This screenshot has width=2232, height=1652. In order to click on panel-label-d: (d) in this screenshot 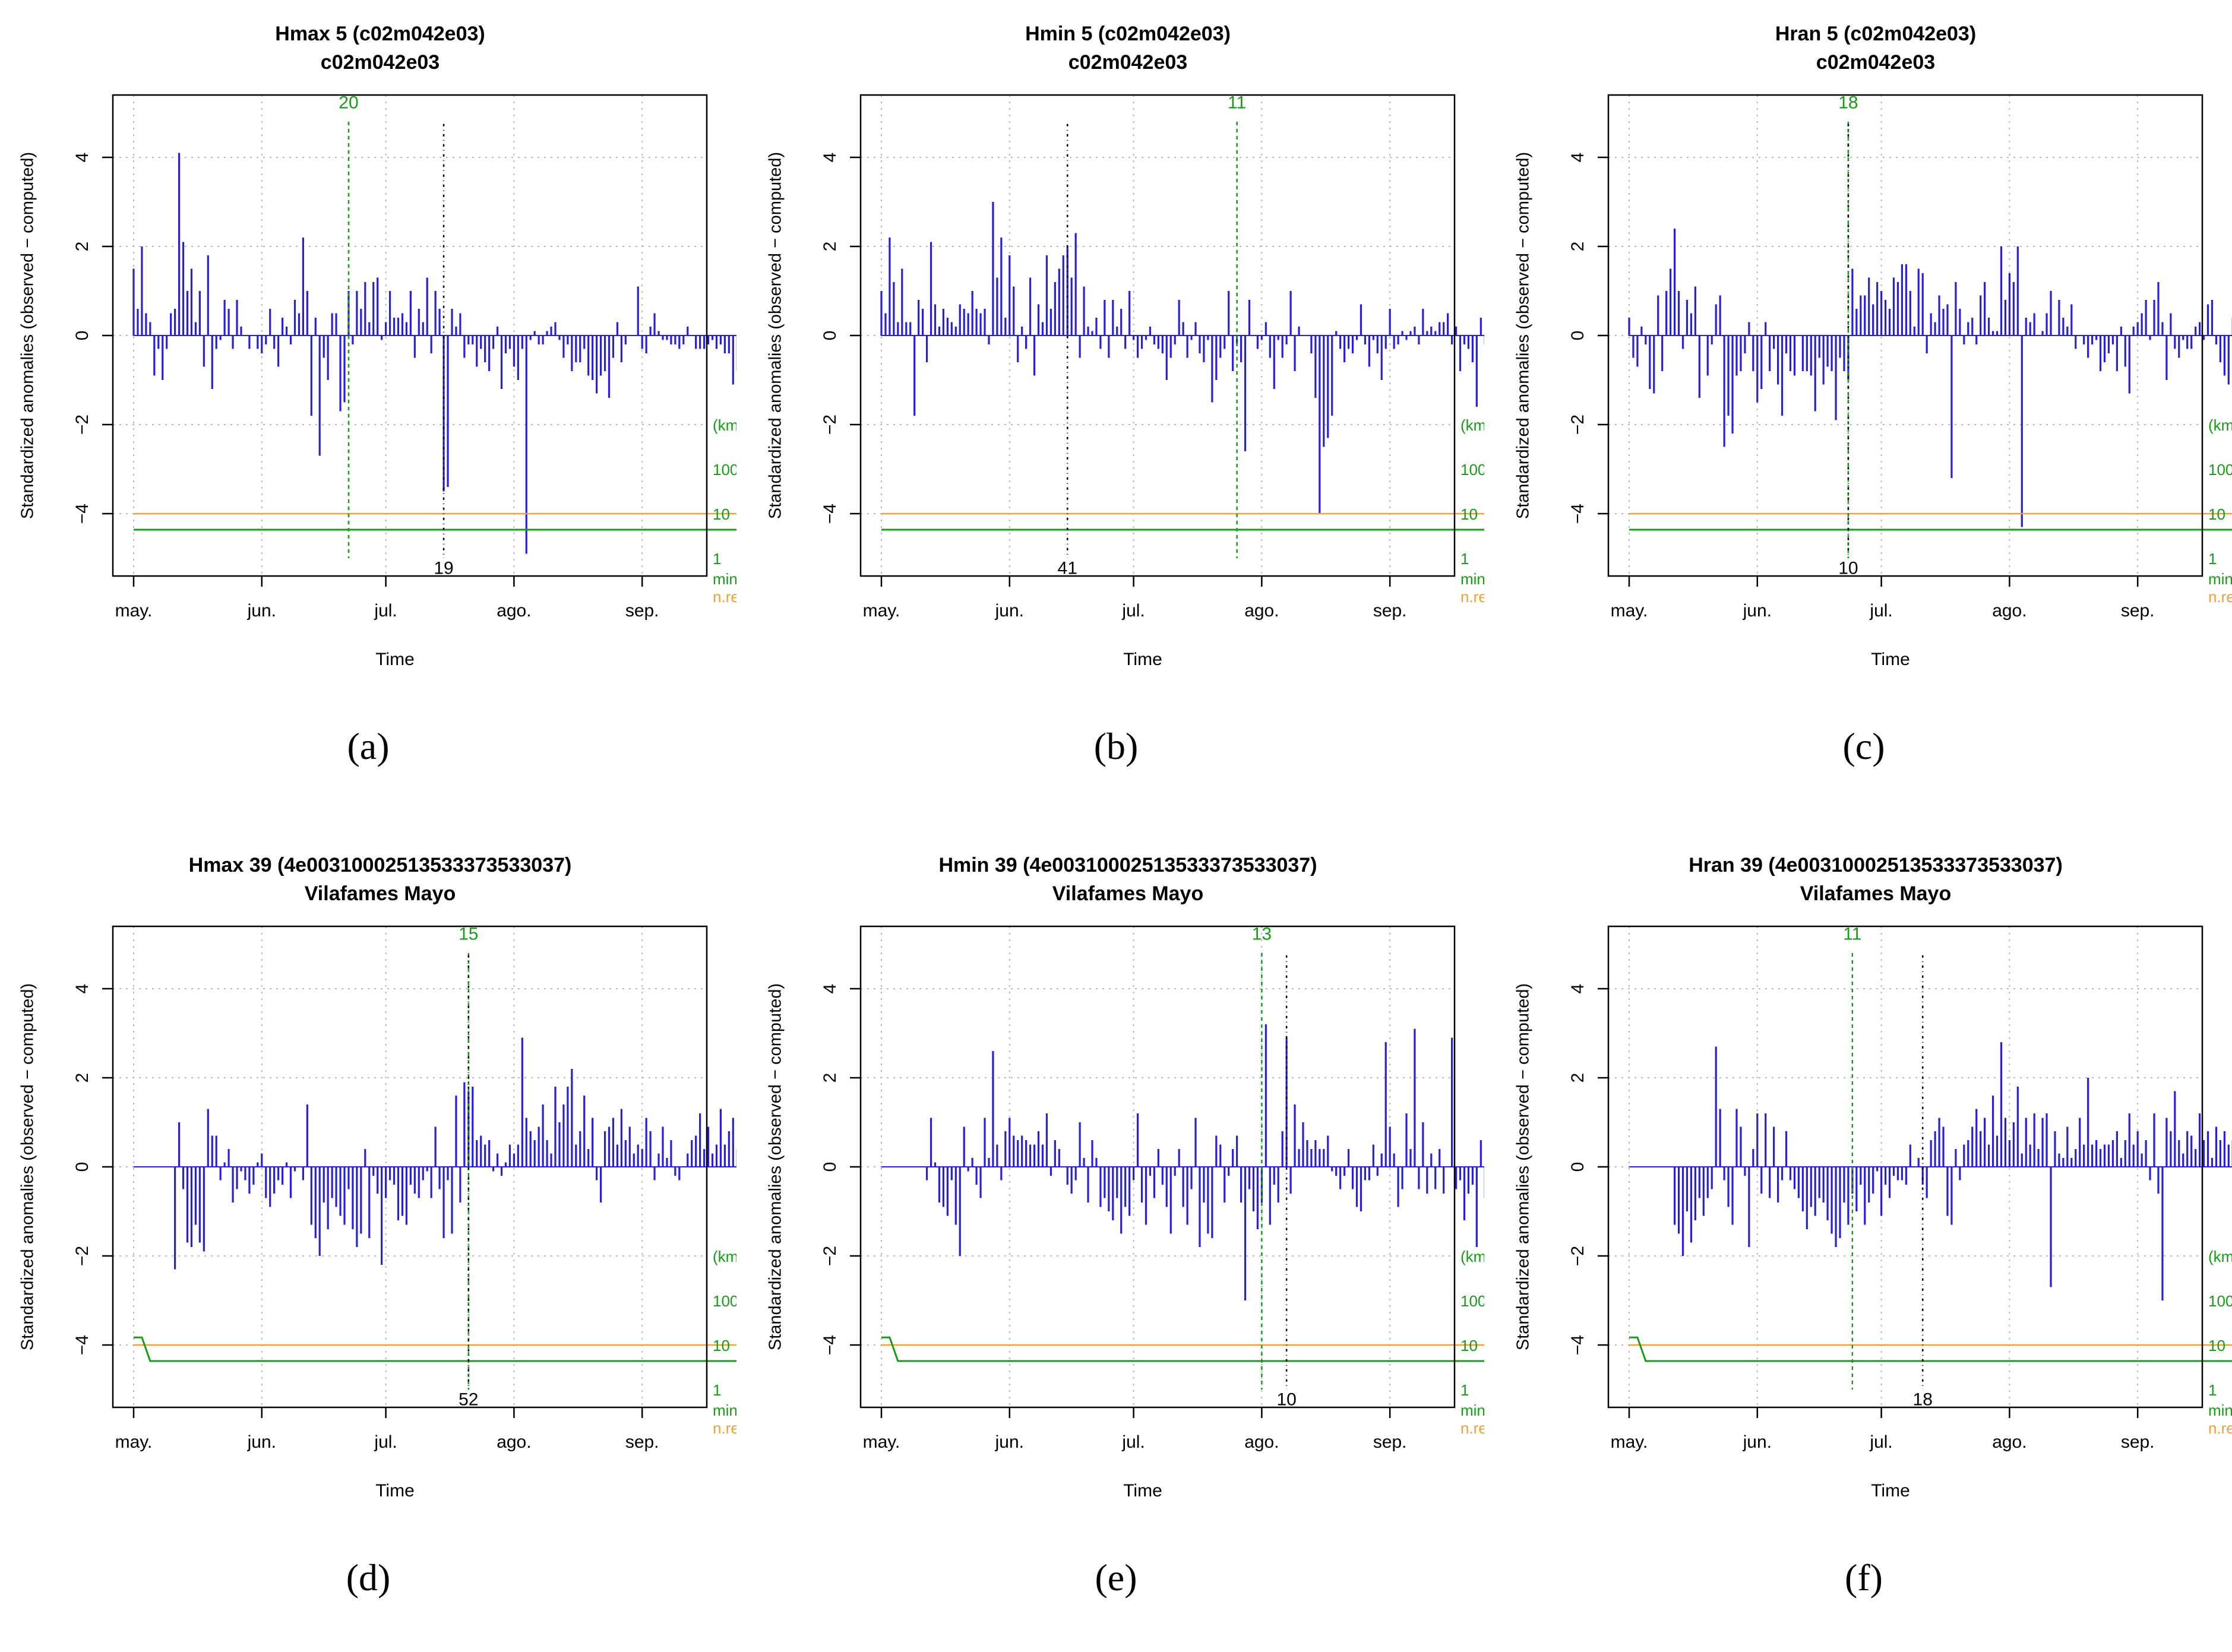, I will do `click(368, 1577)`.